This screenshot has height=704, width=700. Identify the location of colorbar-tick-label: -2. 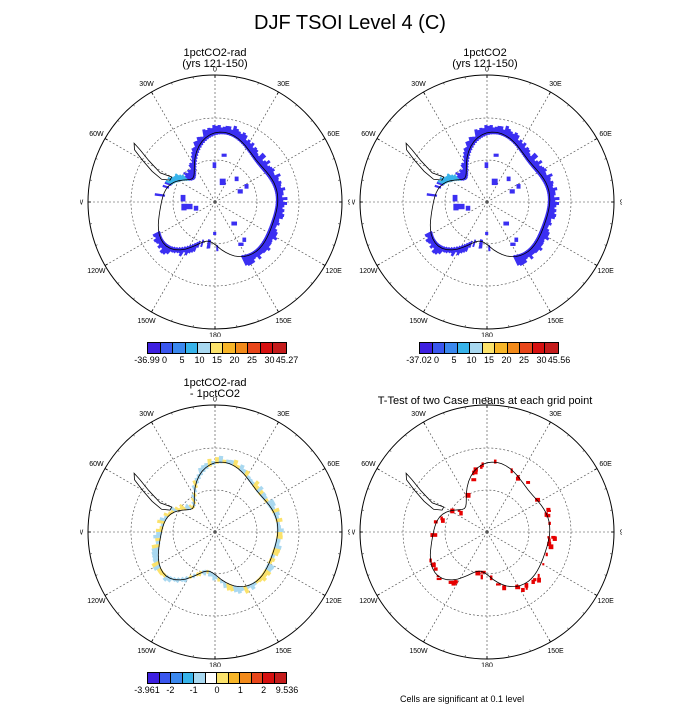
(170, 690).